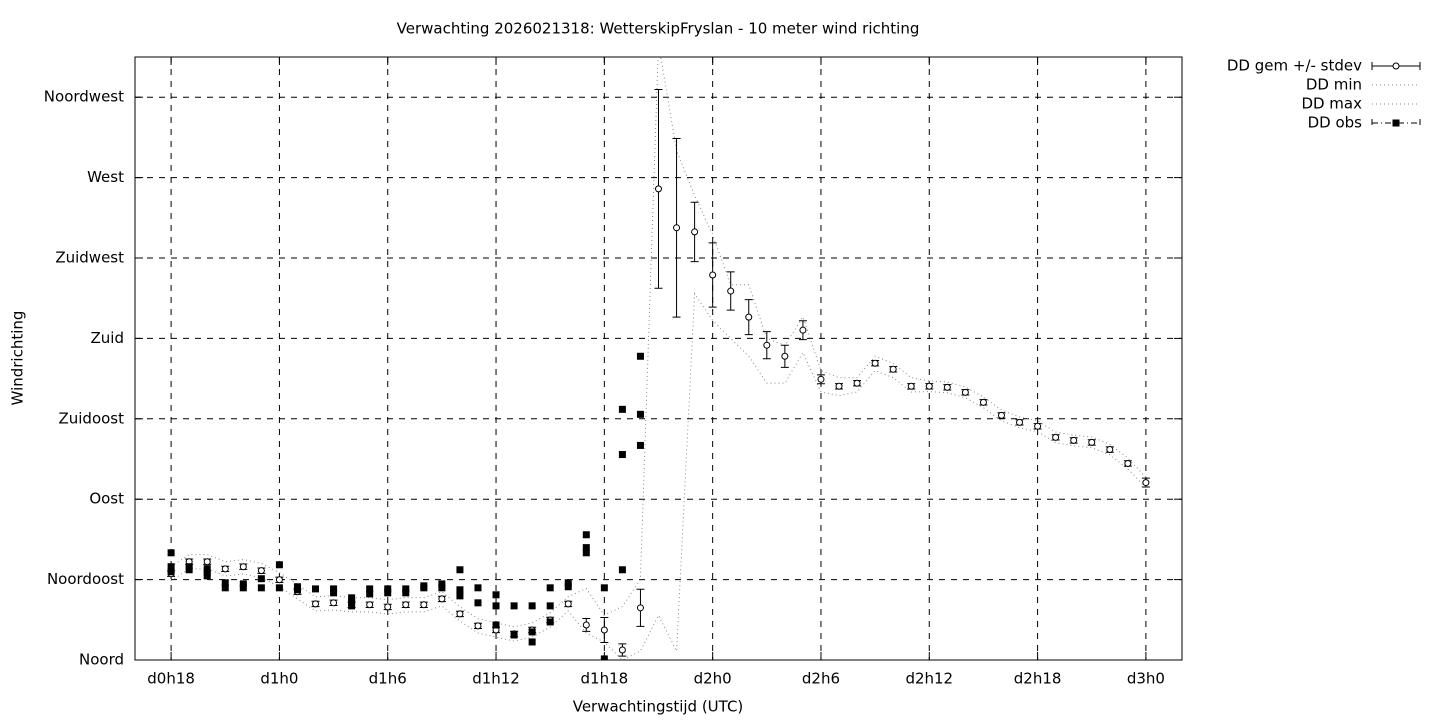  What do you see at coordinates (658, 707) in the screenshot?
I see `x-axis-title: Verwachtingstijd (UTC)` at bounding box center [658, 707].